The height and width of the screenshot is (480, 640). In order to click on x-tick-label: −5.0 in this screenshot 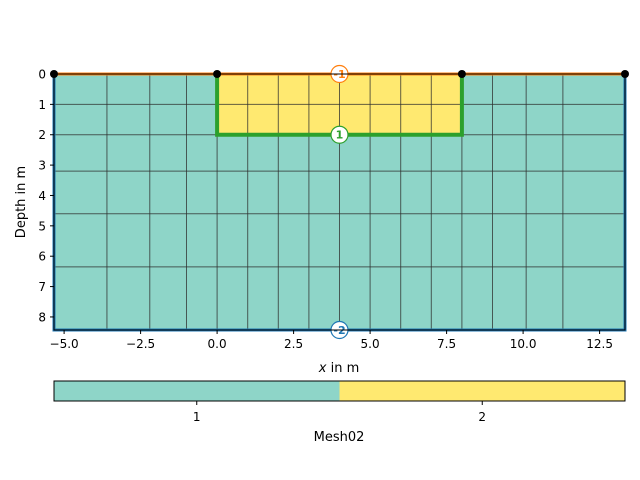, I will do `click(64, 344)`.